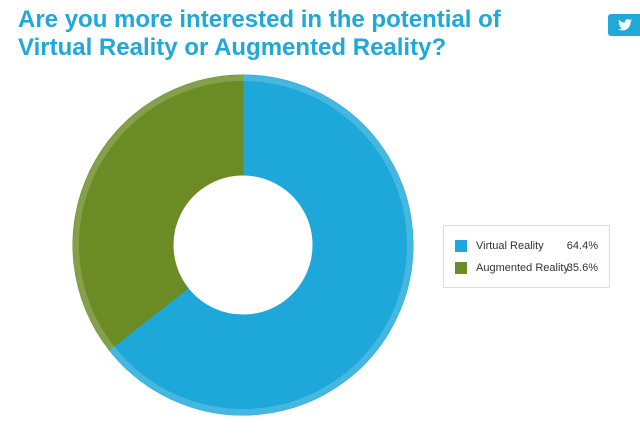 The width and height of the screenshot is (640, 445). I want to click on legend-label: Virtual Reality, so click(510, 246).